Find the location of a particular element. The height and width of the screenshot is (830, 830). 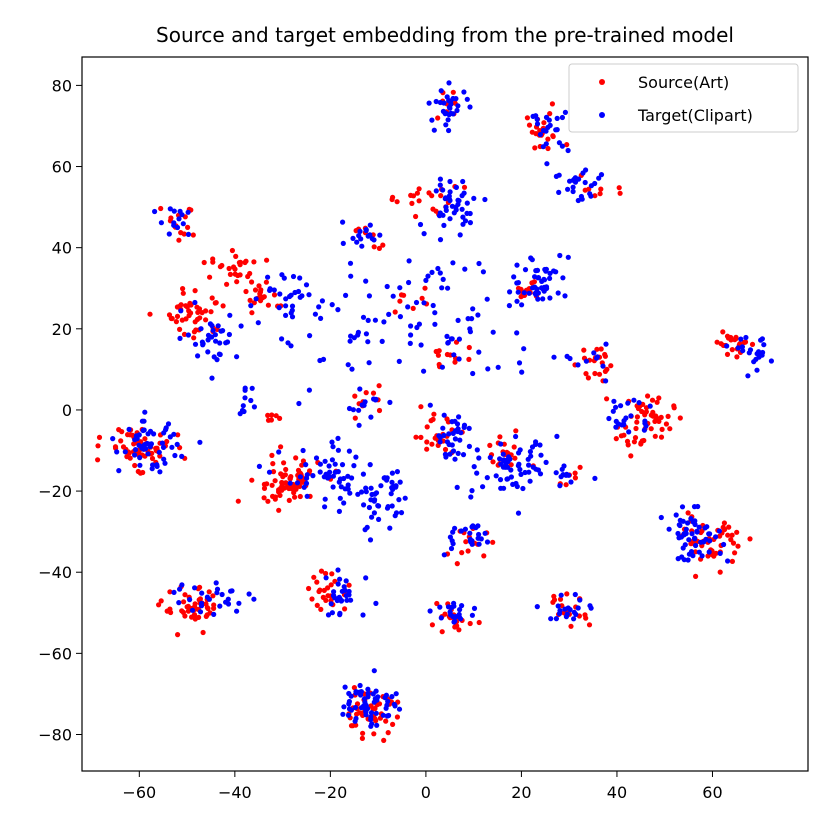

x-tick-label: 40 is located at coordinates (617, 792).